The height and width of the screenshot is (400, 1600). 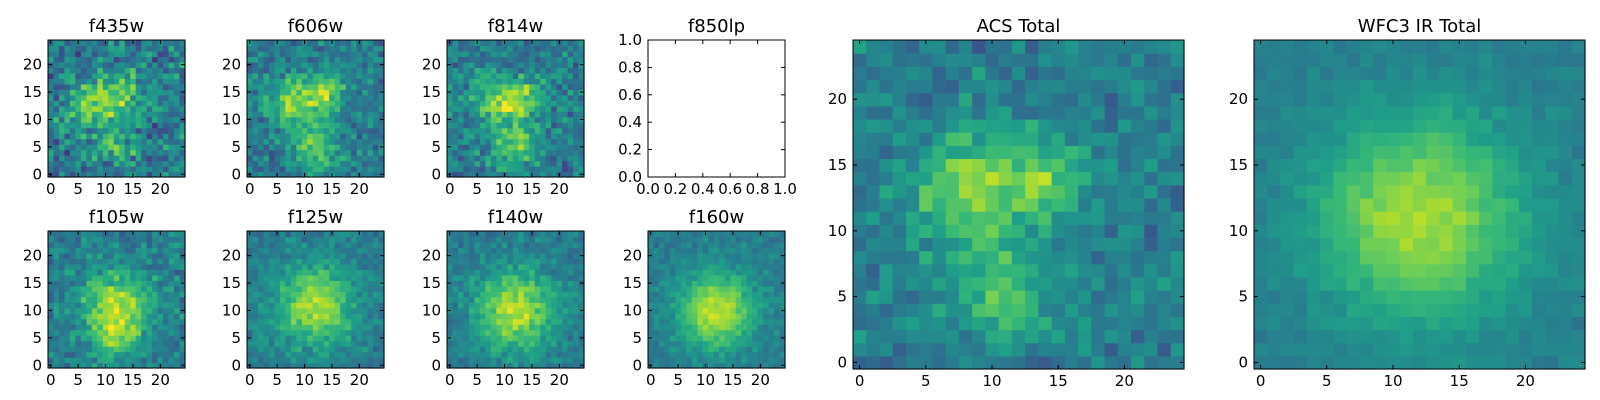 What do you see at coordinates (359, 189) in the screenshot?
I see `x-tick-label: 20` at bounding box center [359, 189].